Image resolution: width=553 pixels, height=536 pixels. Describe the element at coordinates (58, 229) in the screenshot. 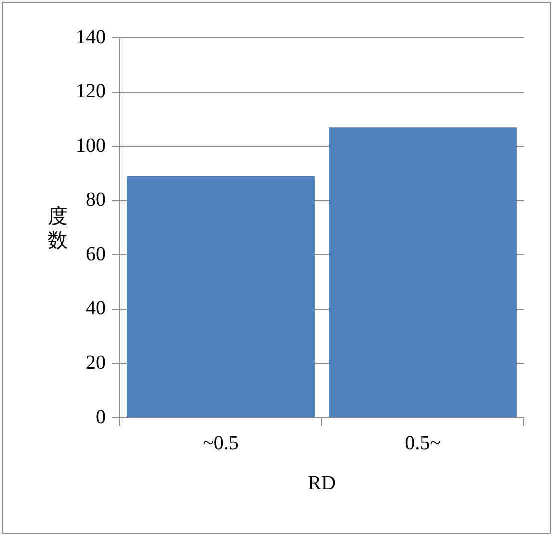

I see `y-axis-title: 度数` at that location.